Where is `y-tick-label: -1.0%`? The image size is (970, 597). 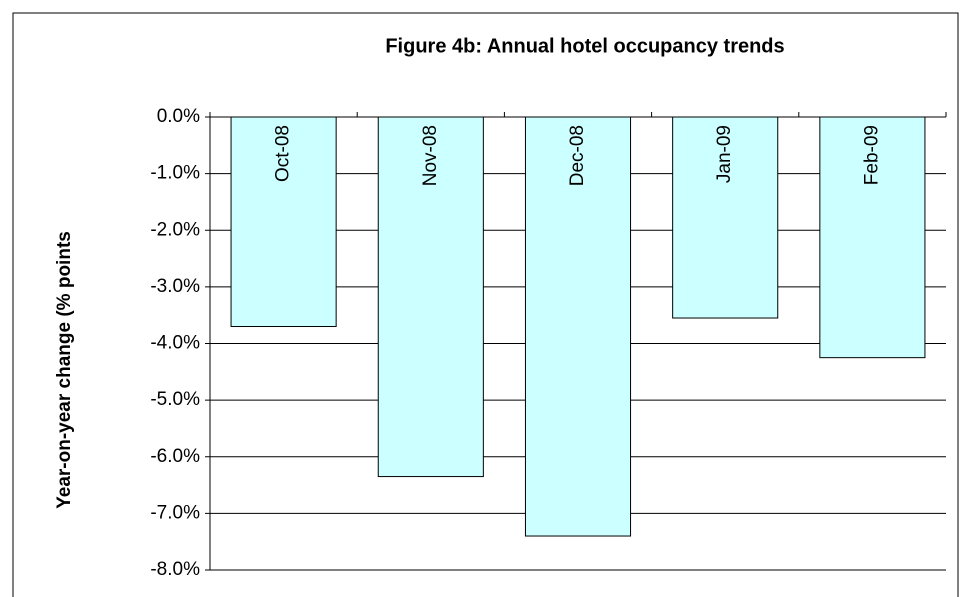
y-tick-label: -1.0% is located at coordinates (175, 173).